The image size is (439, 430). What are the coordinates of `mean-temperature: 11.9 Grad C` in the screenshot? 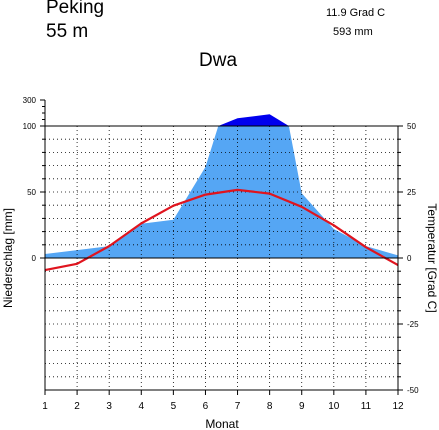 It's located at (356, 13).